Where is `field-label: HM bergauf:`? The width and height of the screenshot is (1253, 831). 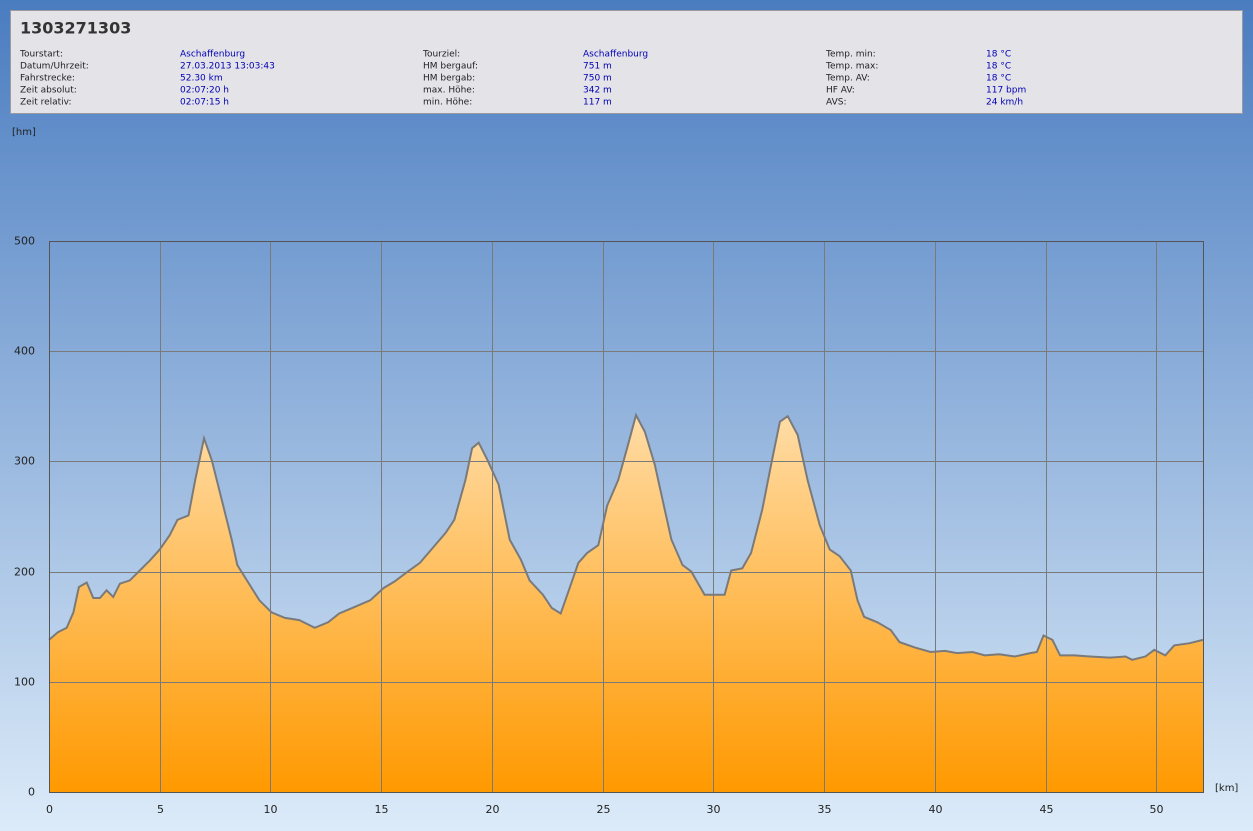
field-label: HM bergauf: is located at coordinates (450, 67).